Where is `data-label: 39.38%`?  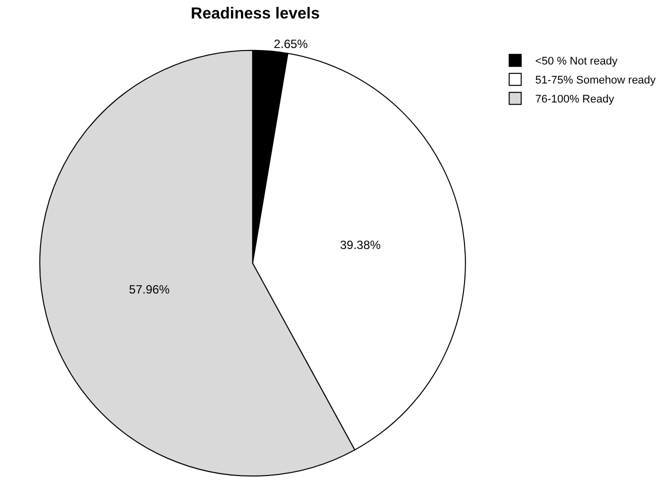
data-label: 39.38% is located at coordinates (361, 245).